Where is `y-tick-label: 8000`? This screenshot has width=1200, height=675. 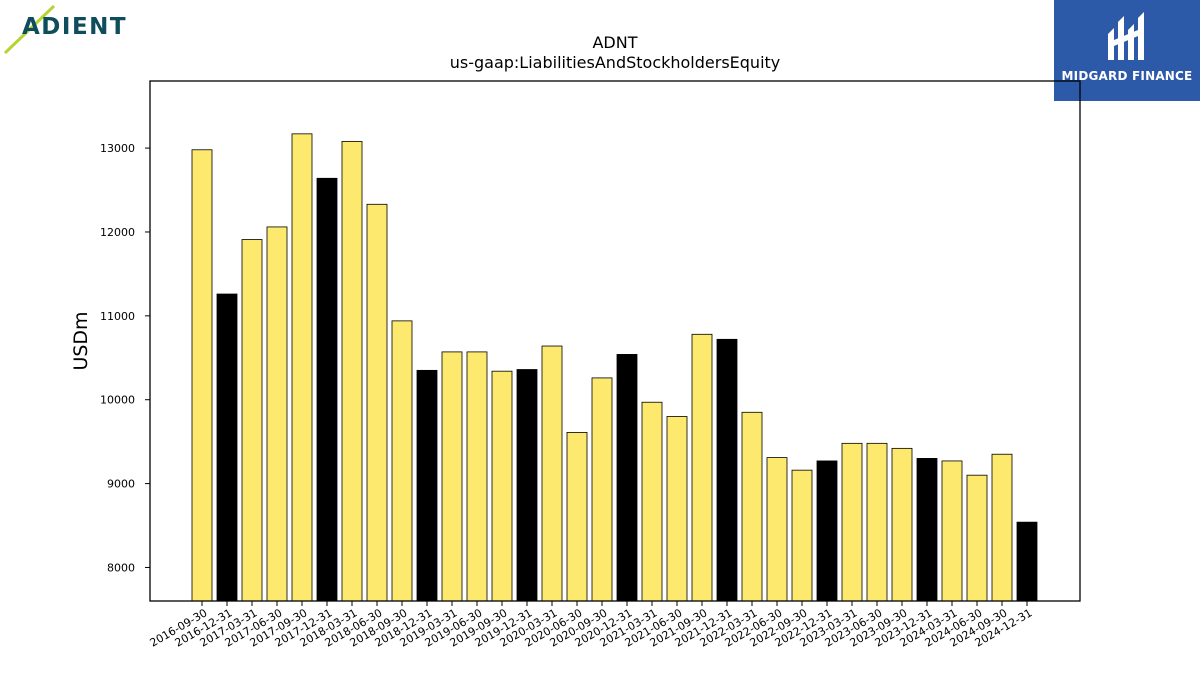 y-tick-label: 8000 is located at coordinates (121, 567).